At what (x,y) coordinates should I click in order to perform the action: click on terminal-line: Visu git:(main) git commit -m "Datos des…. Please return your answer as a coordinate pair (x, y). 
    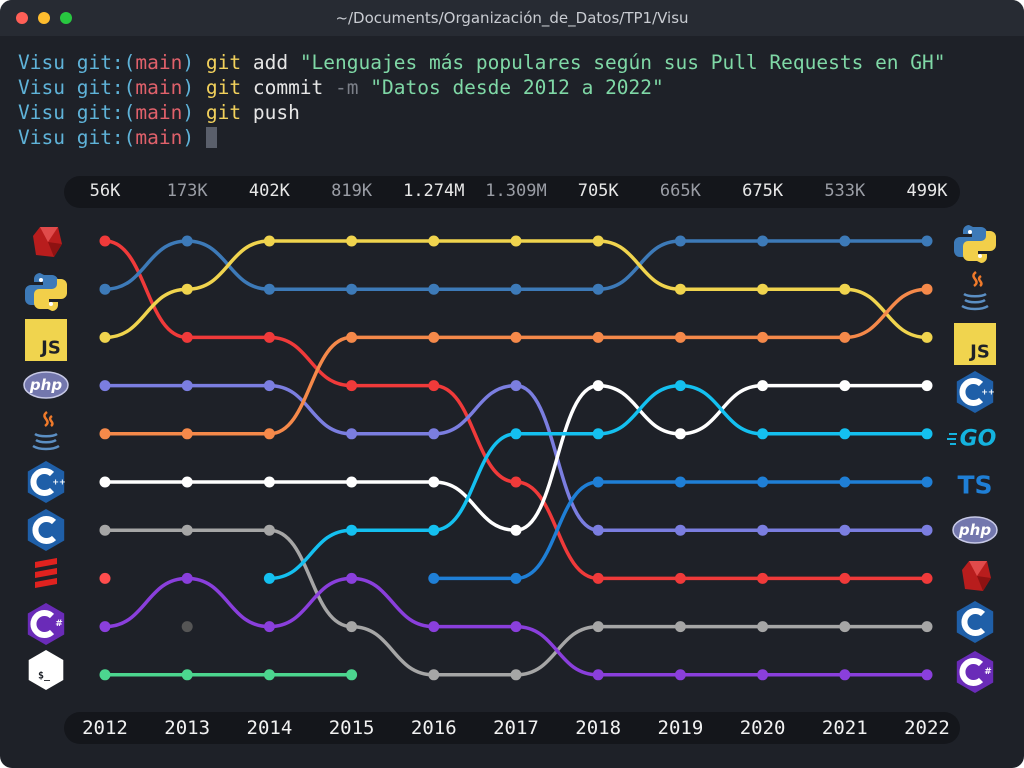
    Looking at the image, I should click on (482, 87).